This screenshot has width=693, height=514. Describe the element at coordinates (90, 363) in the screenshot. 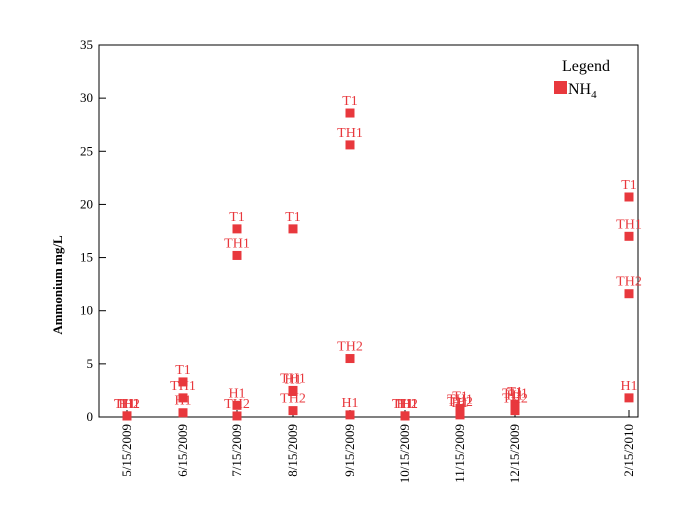

I see `y-tick-label: 5` at that location.